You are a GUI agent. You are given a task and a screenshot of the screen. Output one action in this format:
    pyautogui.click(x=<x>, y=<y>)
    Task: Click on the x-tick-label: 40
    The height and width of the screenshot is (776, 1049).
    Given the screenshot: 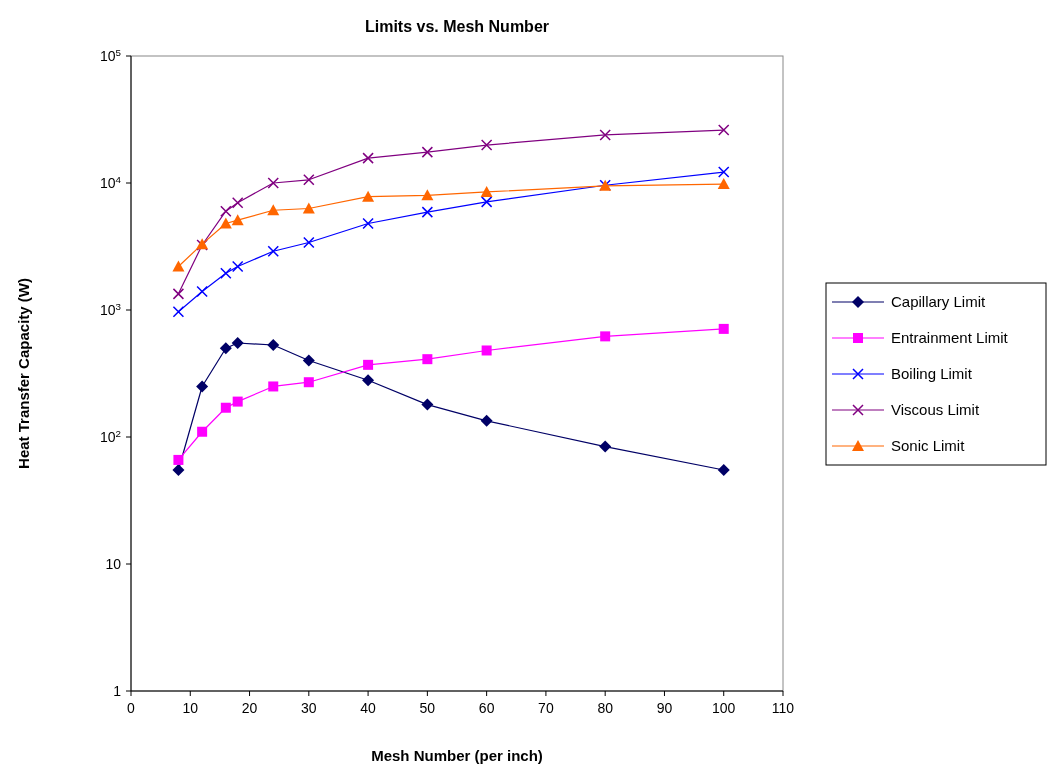 What is the action you would take?
    pyautogui.click(x=368, y=708)
    